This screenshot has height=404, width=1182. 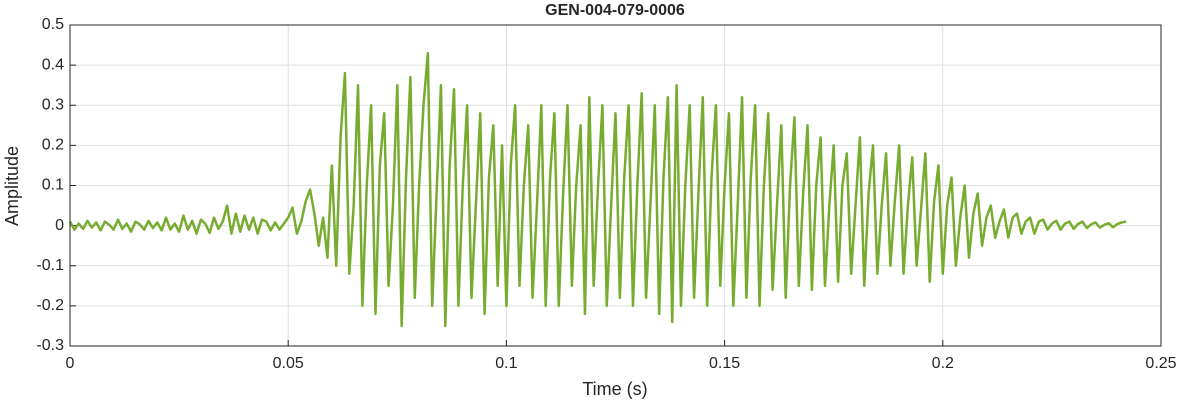 What do you see at coordinates (70, 363) in the screenshot?
I see `x-tick-label: 0` at bounding box center [70, 363].